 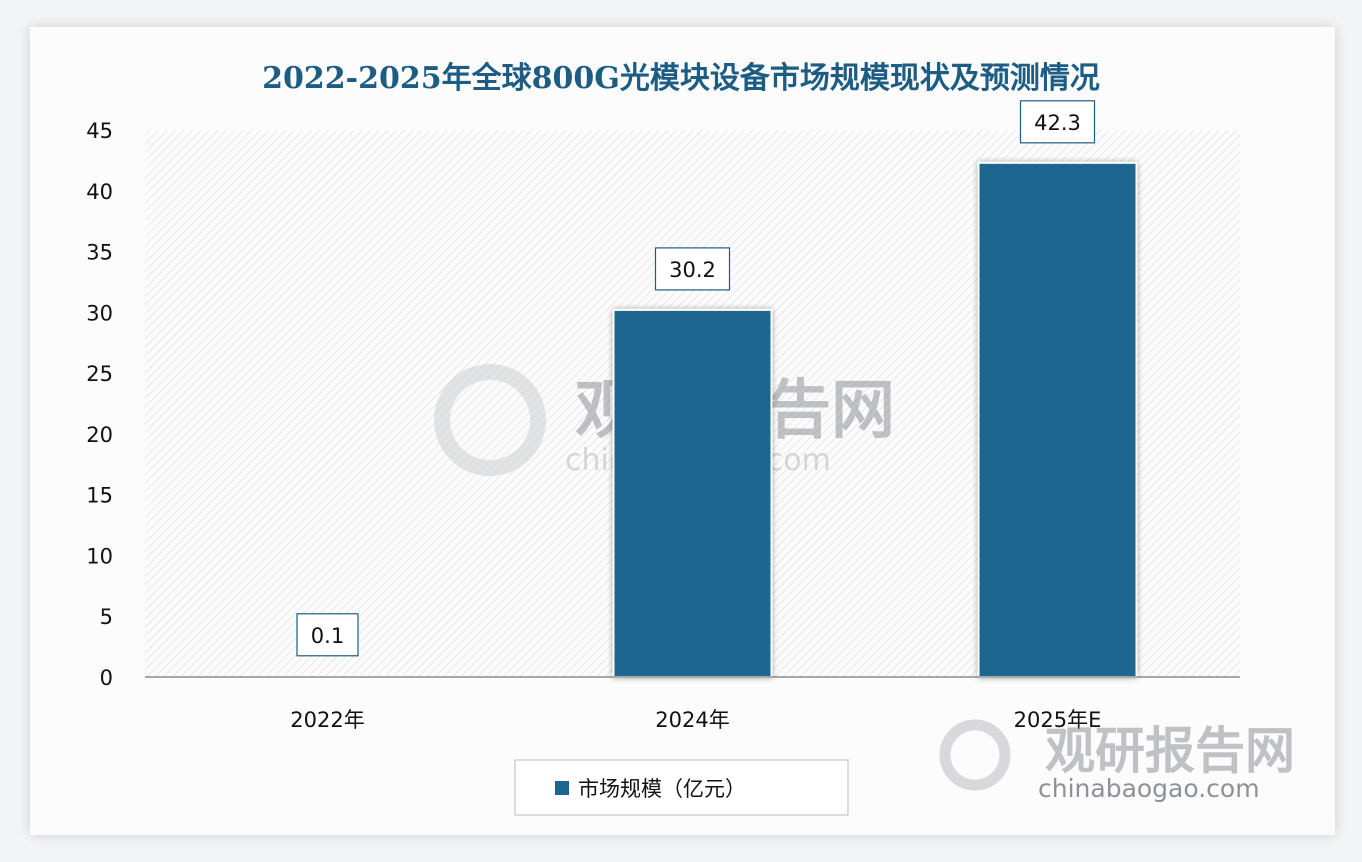 I want to click on y-tick-label: 30, so click(x=99, y=313).